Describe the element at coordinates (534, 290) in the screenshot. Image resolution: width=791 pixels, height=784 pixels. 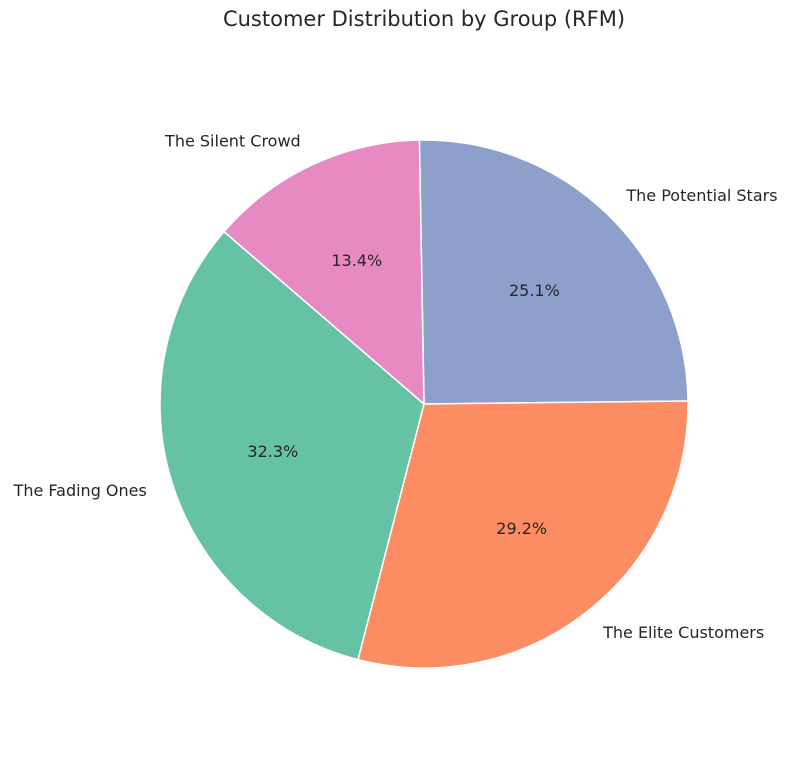
I see `slice-percent-the-potential-stars: 25.1%` at that location.